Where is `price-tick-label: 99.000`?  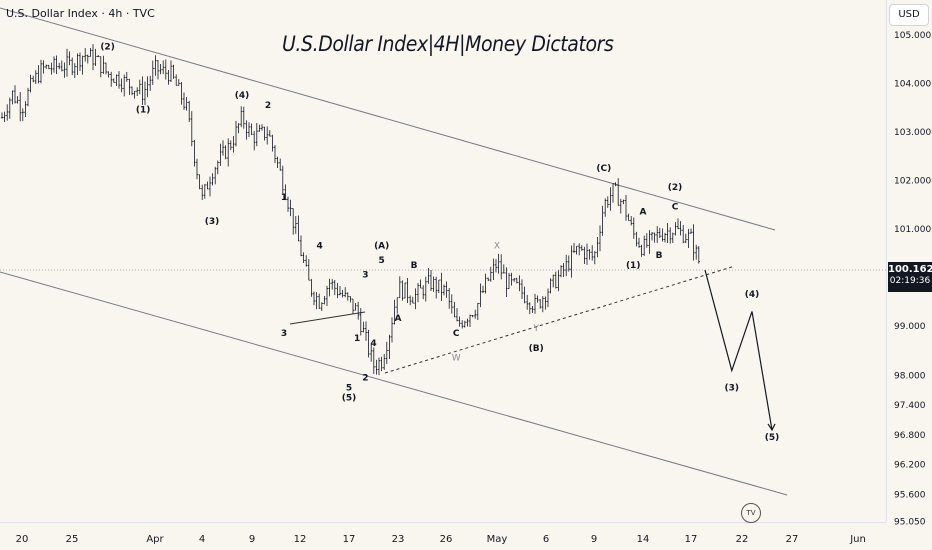 price-tick-label: 99.000 is located at coordinates (910, 327).